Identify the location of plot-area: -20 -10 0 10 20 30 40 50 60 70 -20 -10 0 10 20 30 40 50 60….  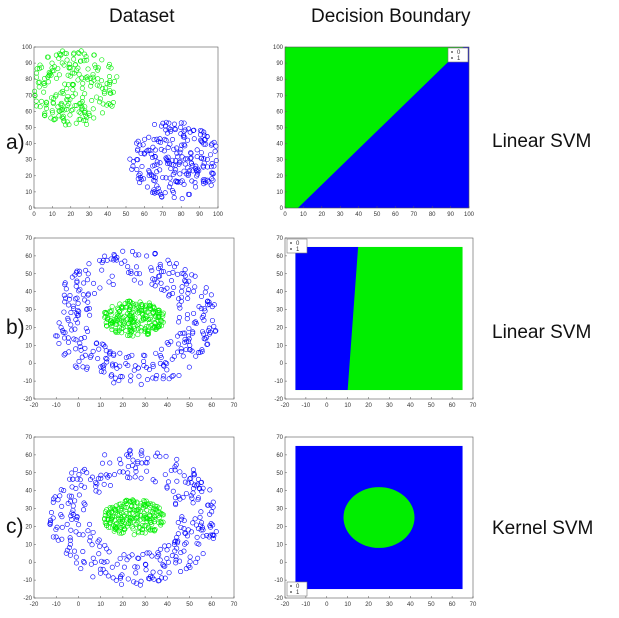
(130, 322).